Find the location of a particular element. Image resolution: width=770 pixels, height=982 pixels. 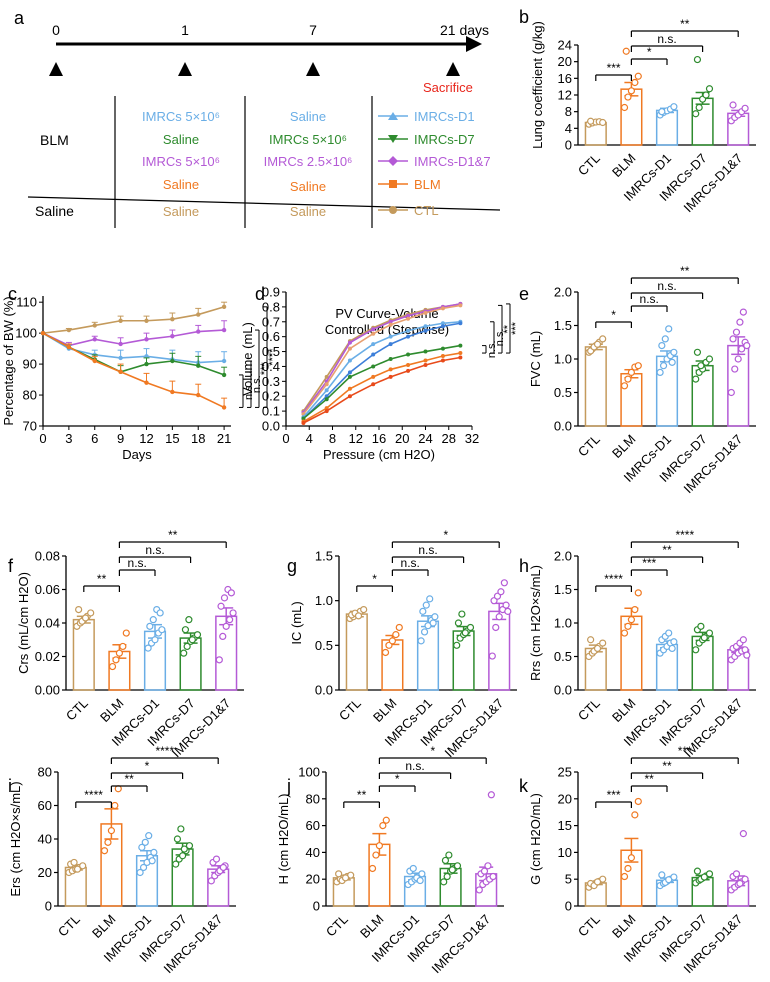

y-tick-label: 25 is located at coordinates (565, 772).